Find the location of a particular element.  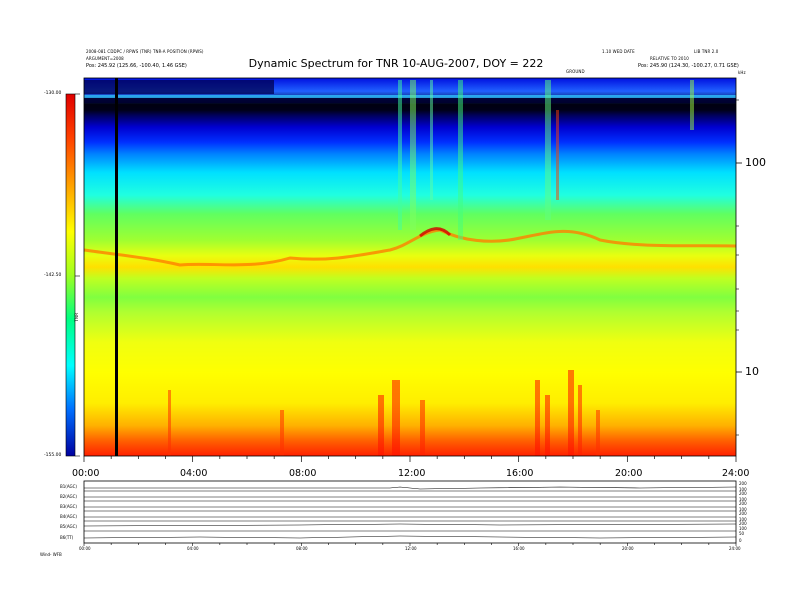

colorbar is located at coordinates (72, 275).